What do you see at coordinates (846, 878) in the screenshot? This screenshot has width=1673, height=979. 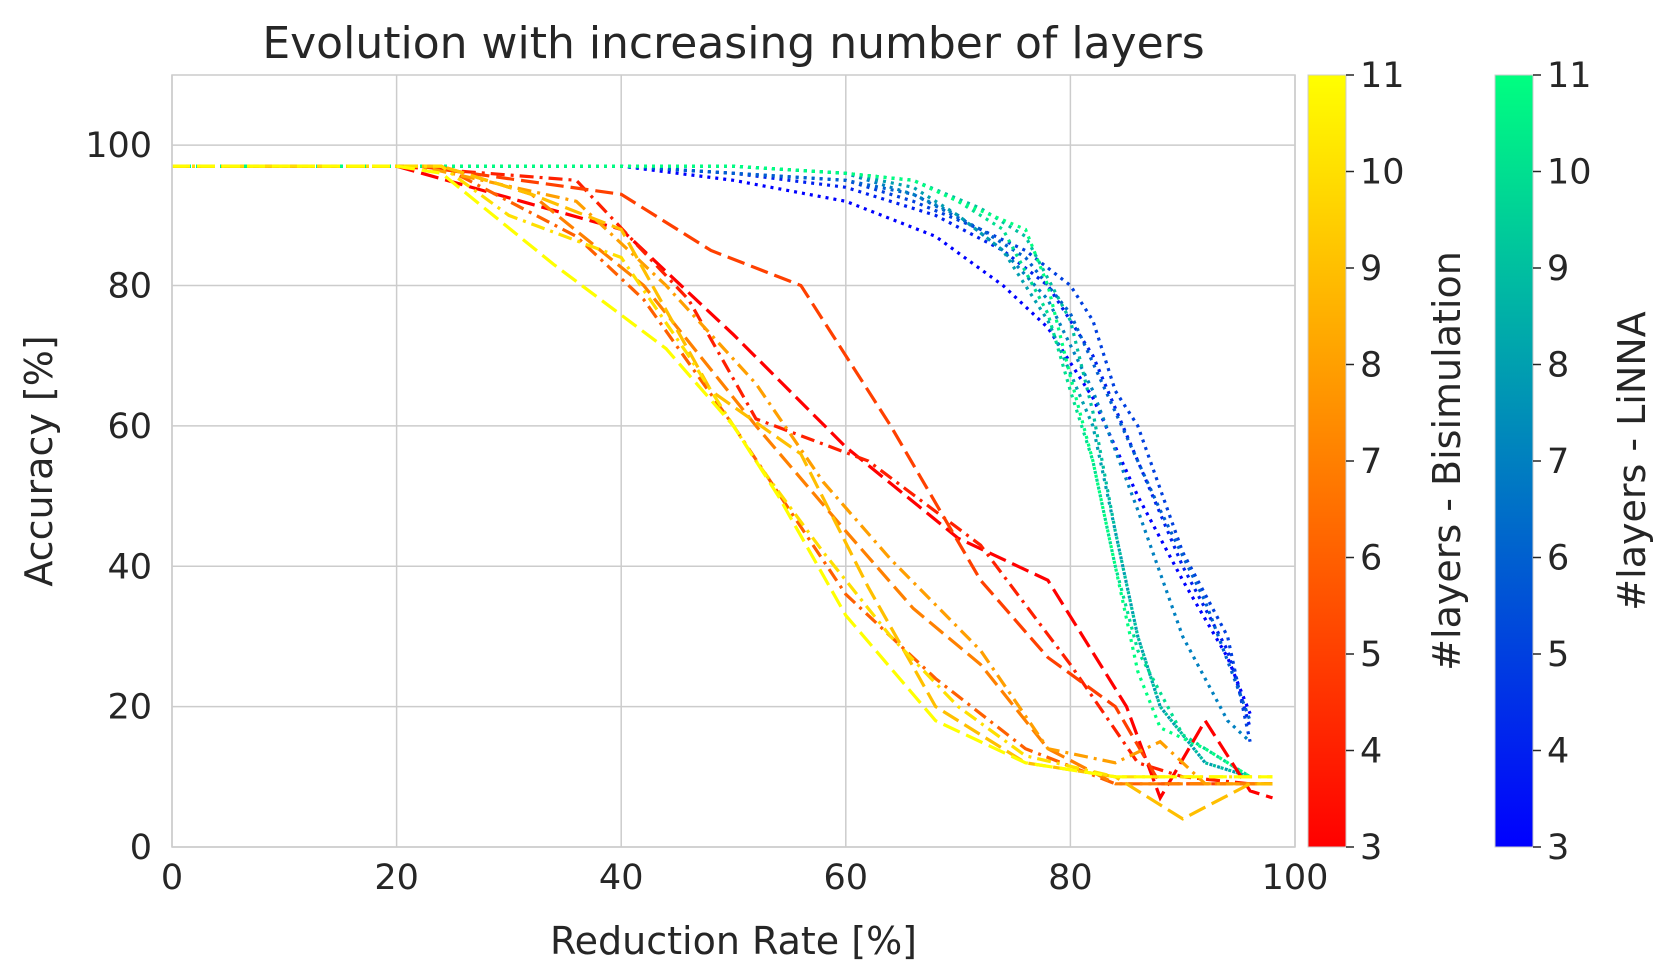 I see `x-tick-label: 60` at bounding box center [846, 878].